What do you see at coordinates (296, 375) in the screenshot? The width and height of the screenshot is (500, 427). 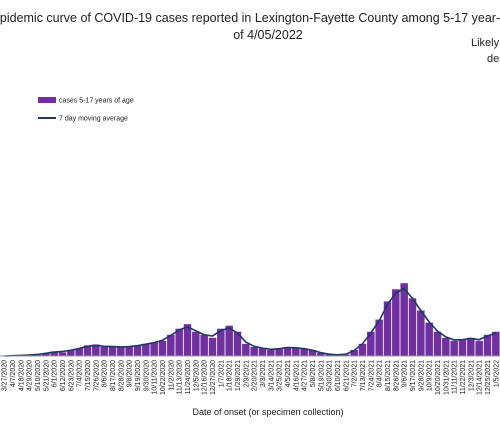 I see `x-tick-label: 4/16/2021` at bounding box center [296, 375].